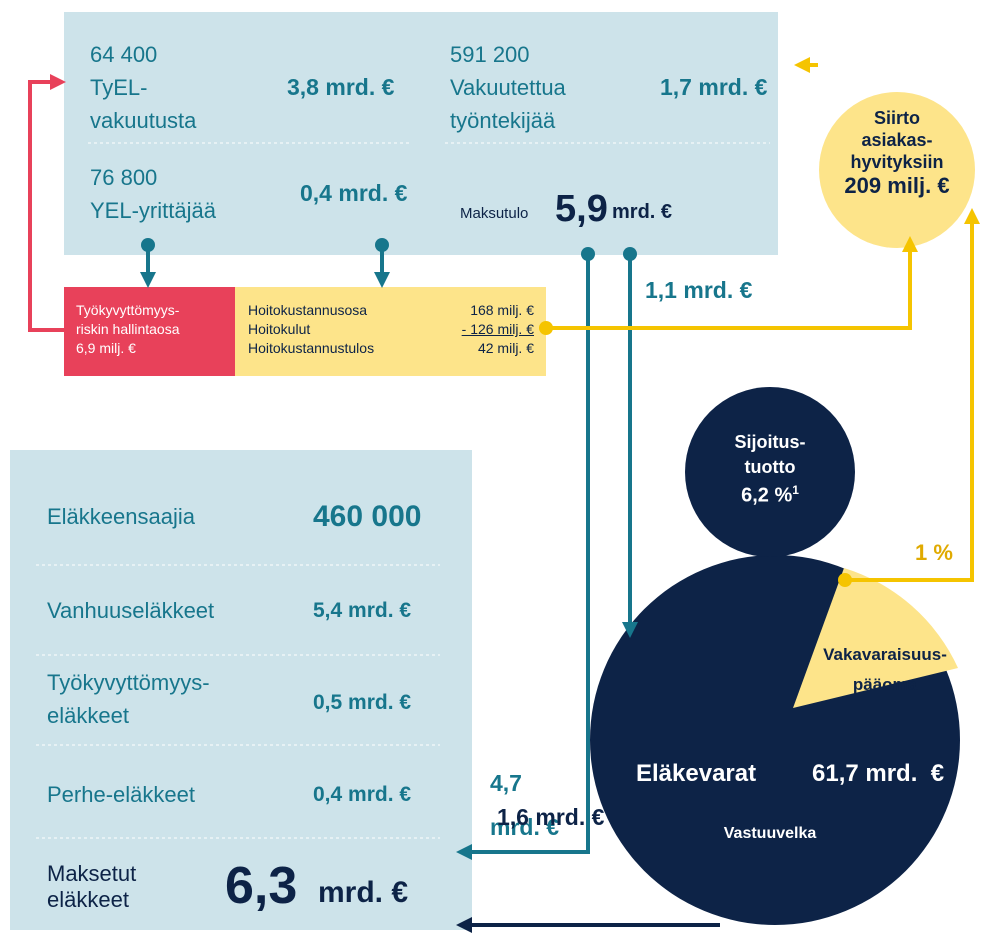 The height and width of the screenshot is (938, 982). I want to click on investment-value: 6,2 %1, so click(770, 495).